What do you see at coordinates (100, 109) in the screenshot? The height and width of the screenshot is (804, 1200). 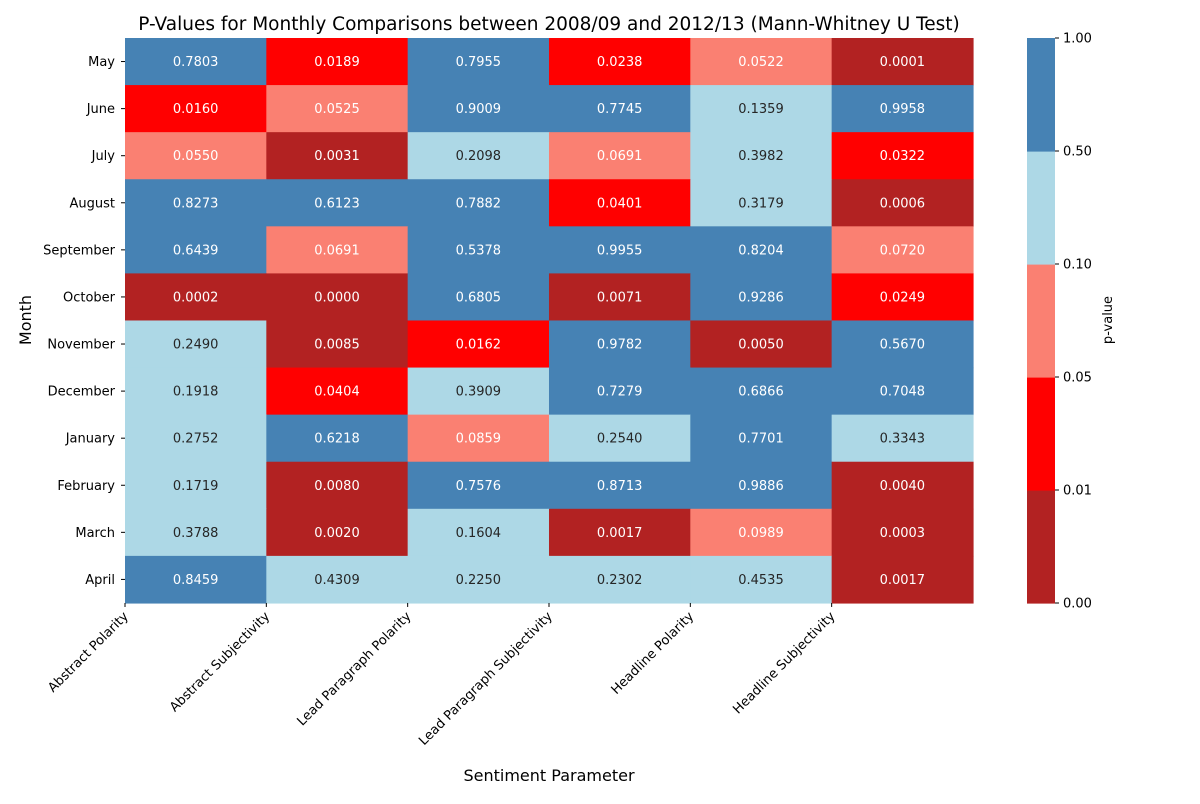 I see `y-tick-label: June` at bounding box center [100, 109].